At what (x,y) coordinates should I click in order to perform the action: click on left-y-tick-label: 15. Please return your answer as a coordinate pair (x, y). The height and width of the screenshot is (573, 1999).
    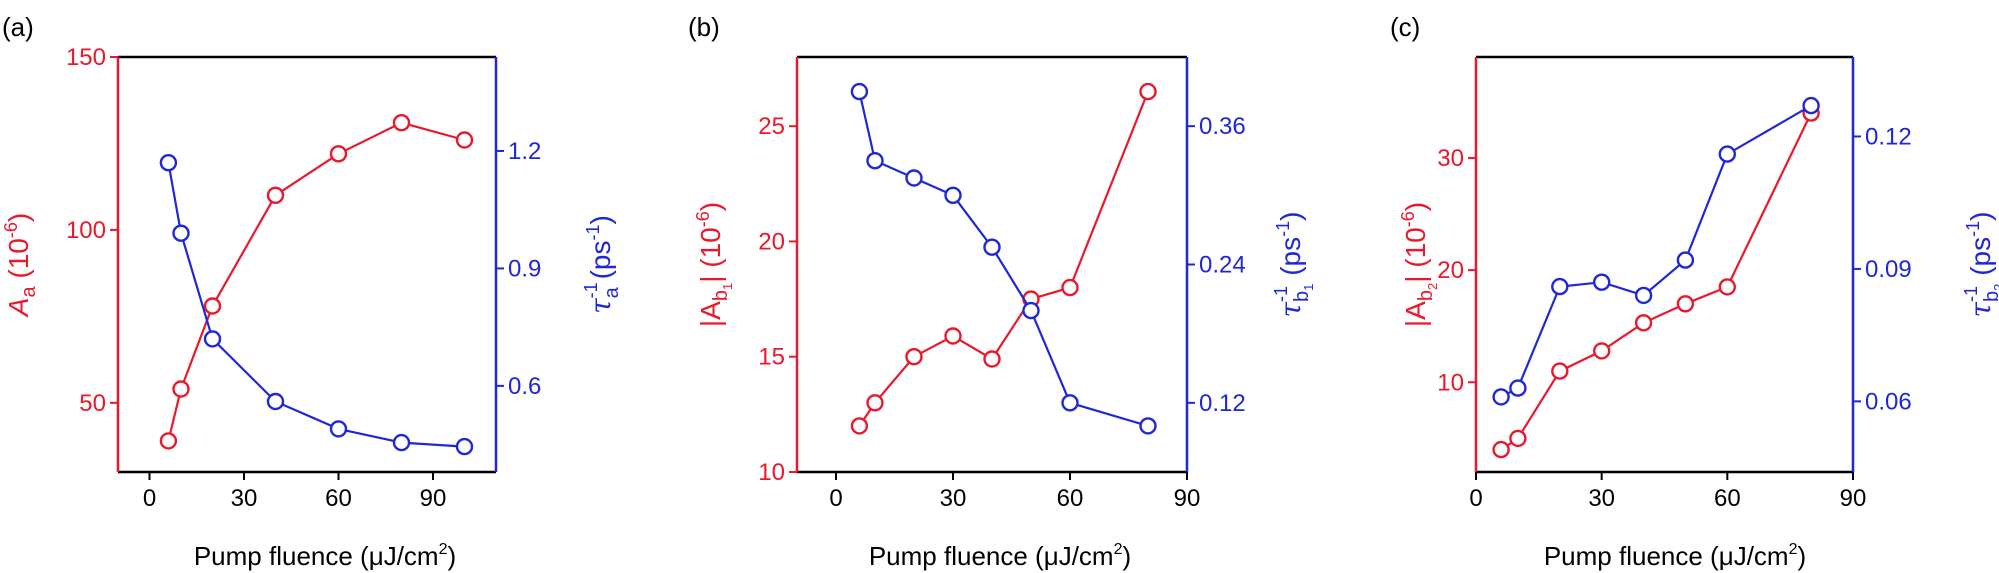
    Looking at the image, I should click on (771, 357).